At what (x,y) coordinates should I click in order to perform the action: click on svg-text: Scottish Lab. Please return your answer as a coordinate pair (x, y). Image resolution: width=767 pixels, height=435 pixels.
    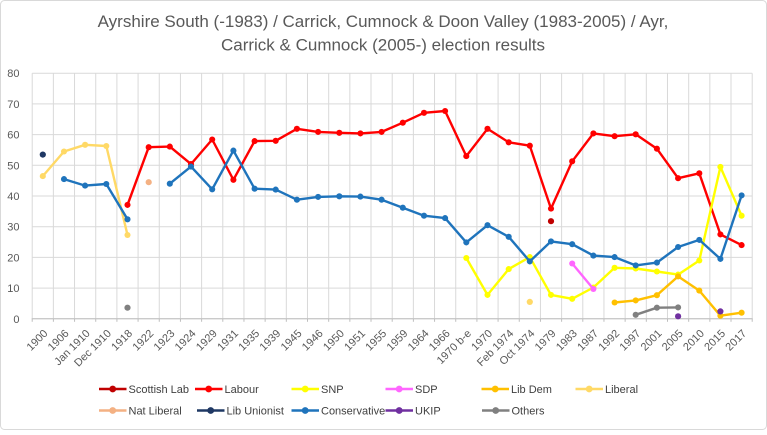
    Looking at the image, I should click on (159, 390).